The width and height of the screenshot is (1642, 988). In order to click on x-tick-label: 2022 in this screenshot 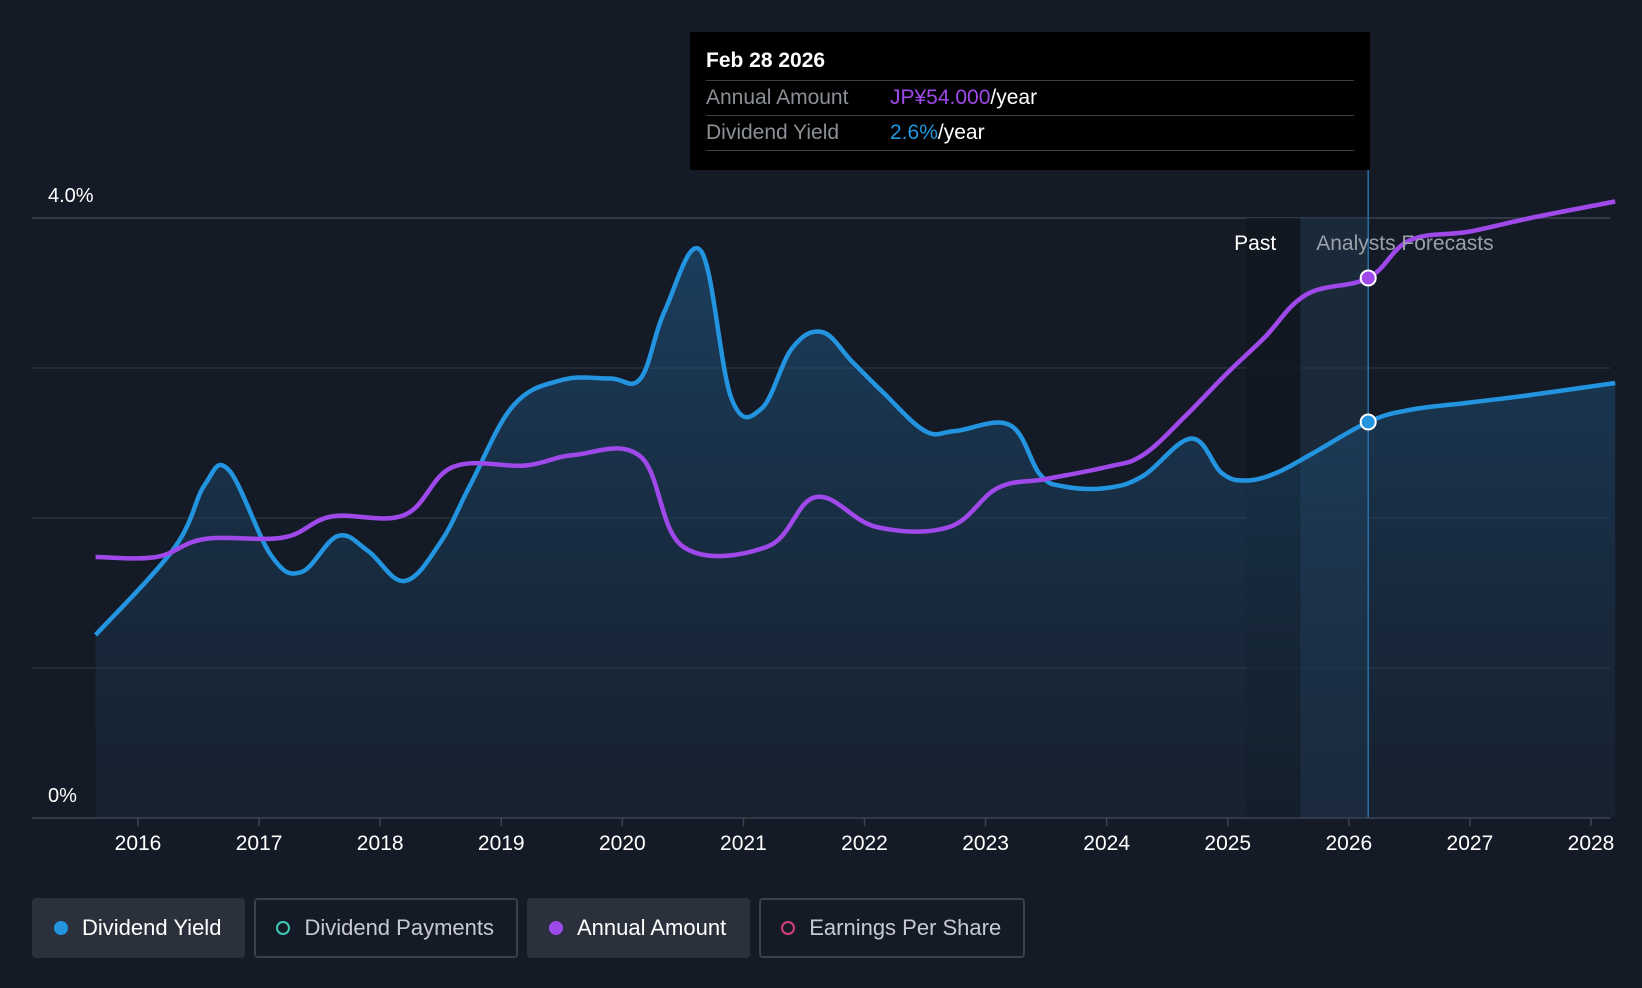, I will do `click(864, 843)`.